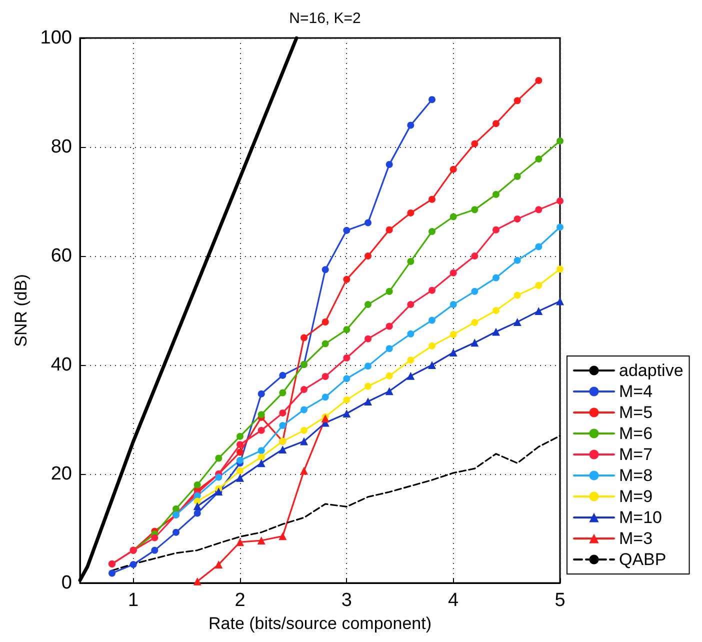  What do you see at coordinates (640, 517) in the screenshot?
I see `legend-label: M=10` at bounding box center [640, 517].